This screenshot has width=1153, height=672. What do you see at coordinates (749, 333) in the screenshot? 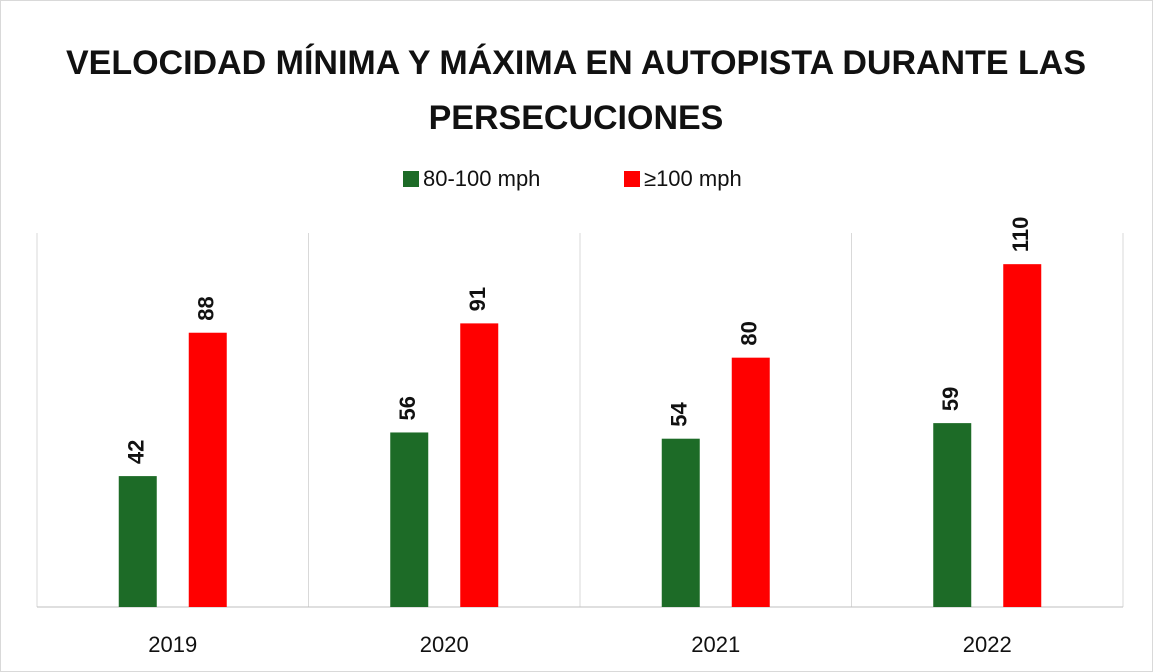
I see `data-label: 80` at bounding box center [749, 333].